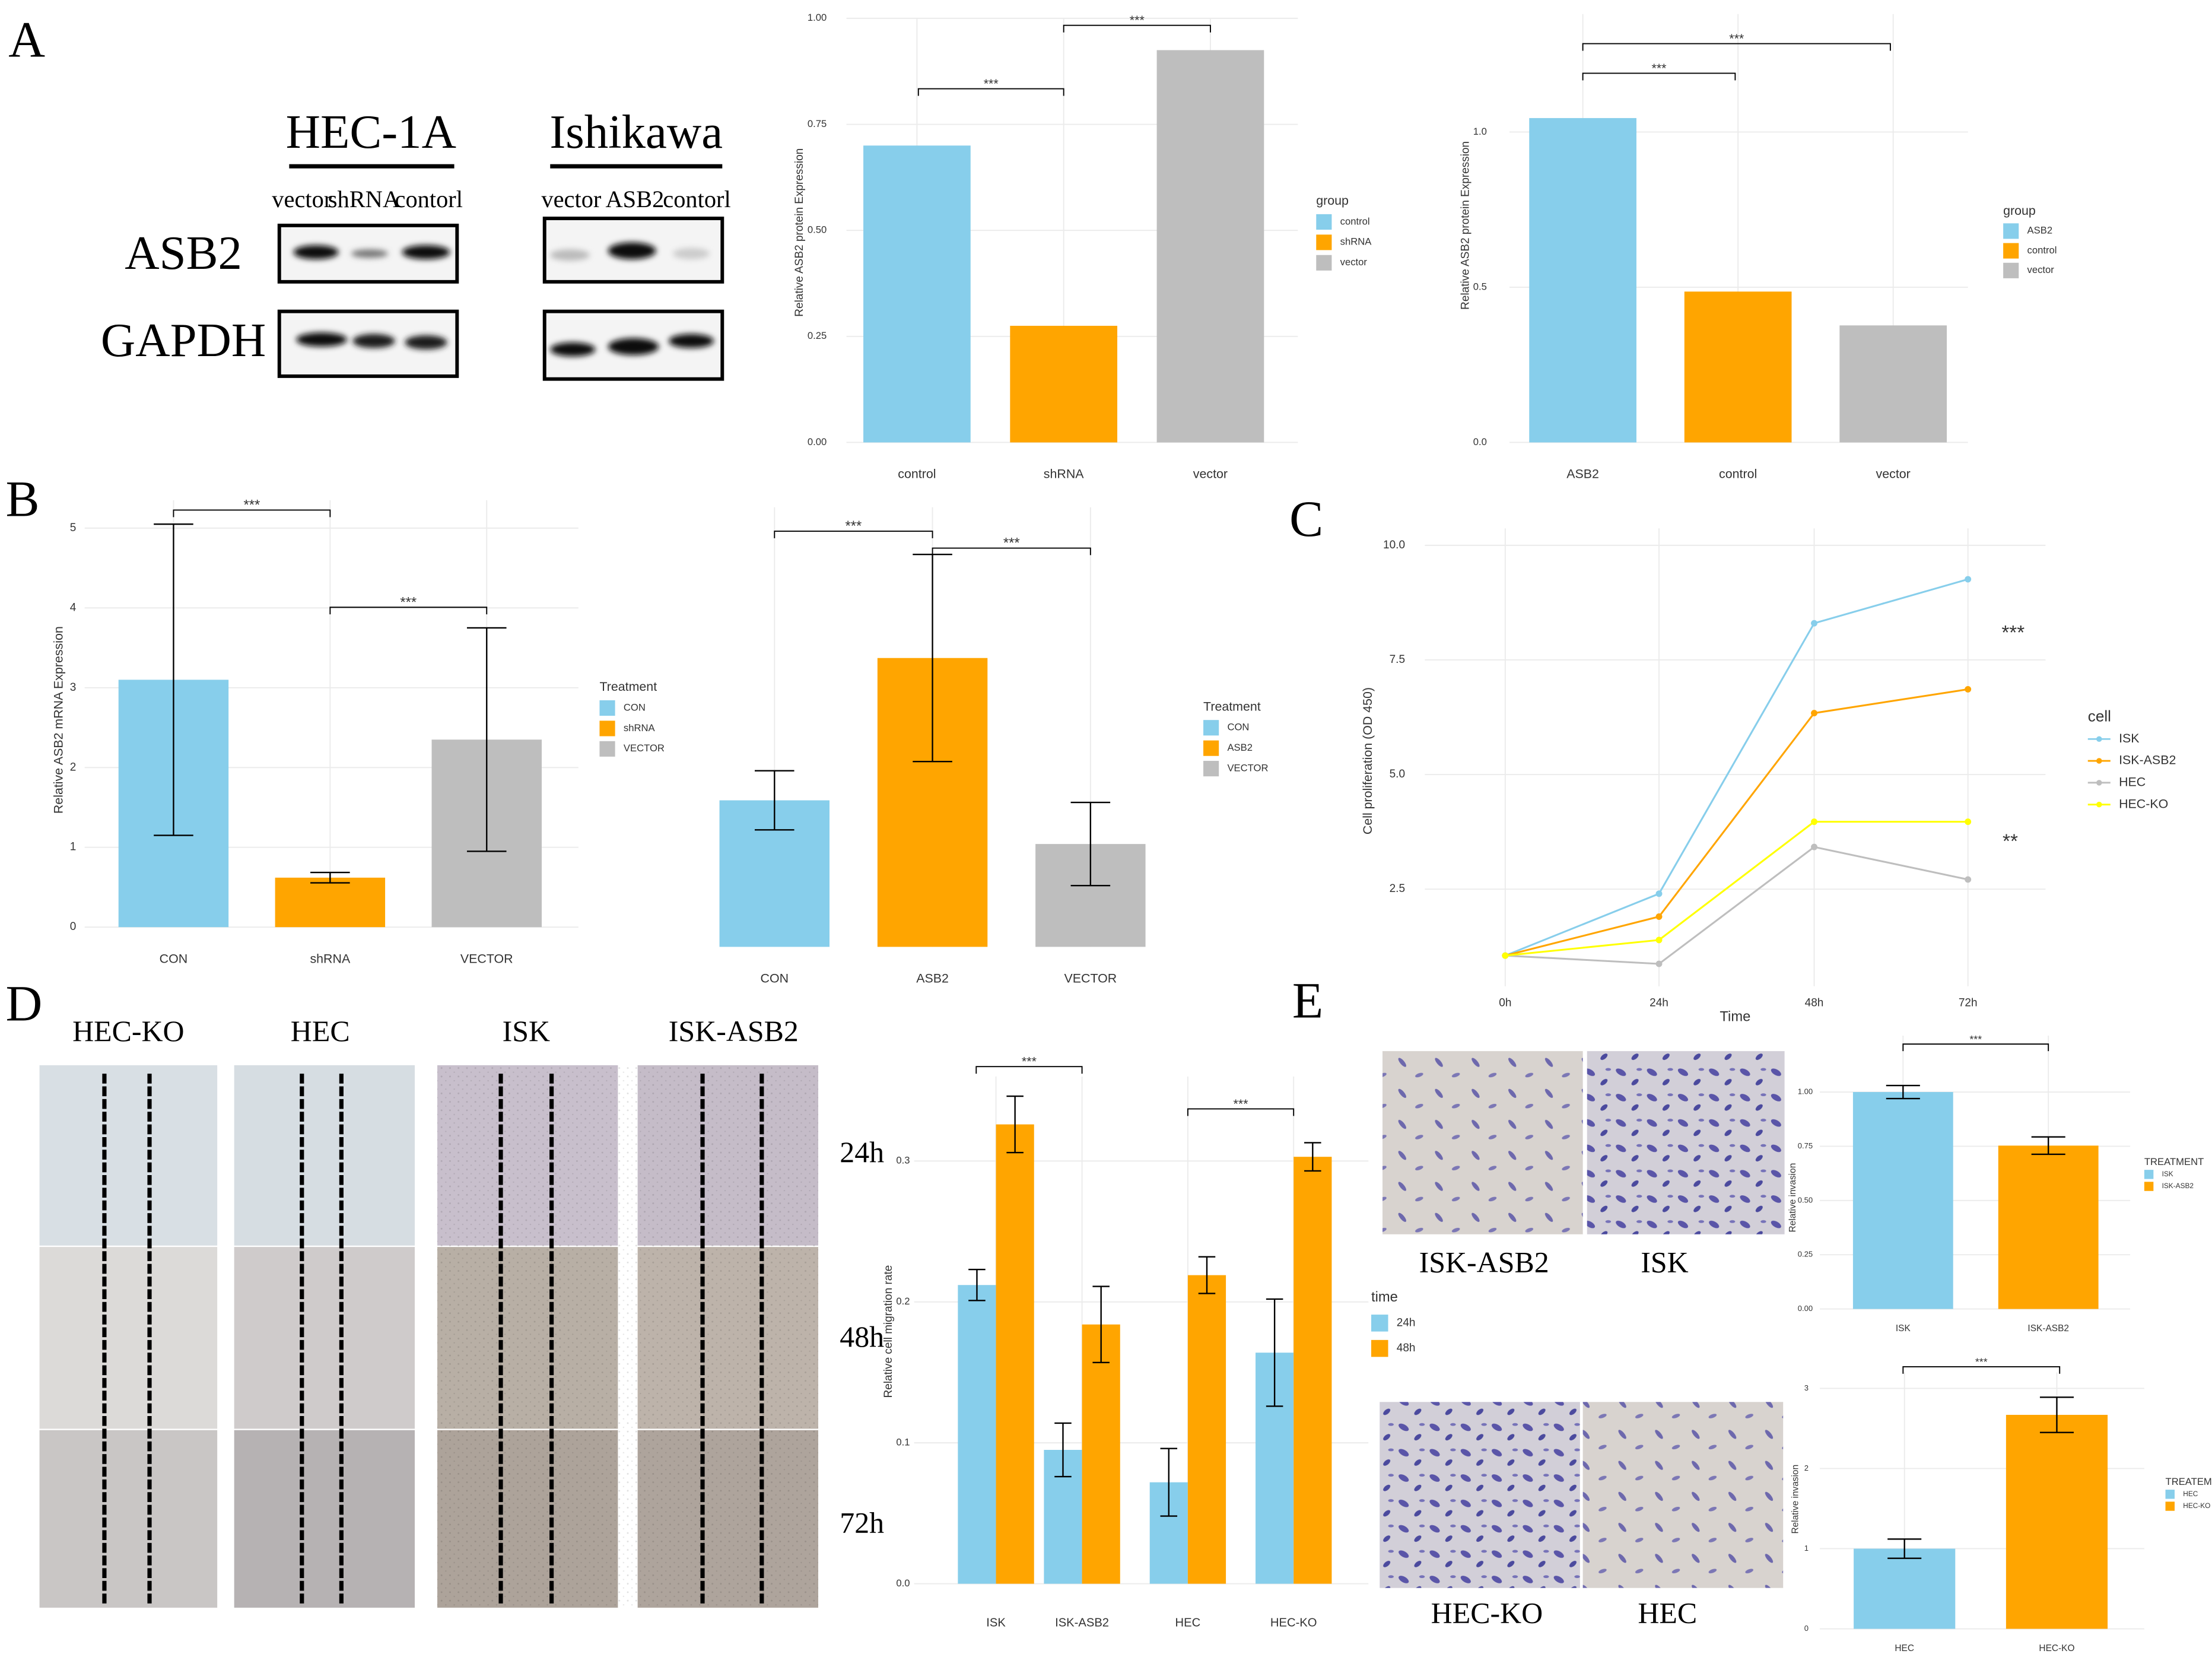  I want to click on x-tick-label: CON, so click(775, 979).